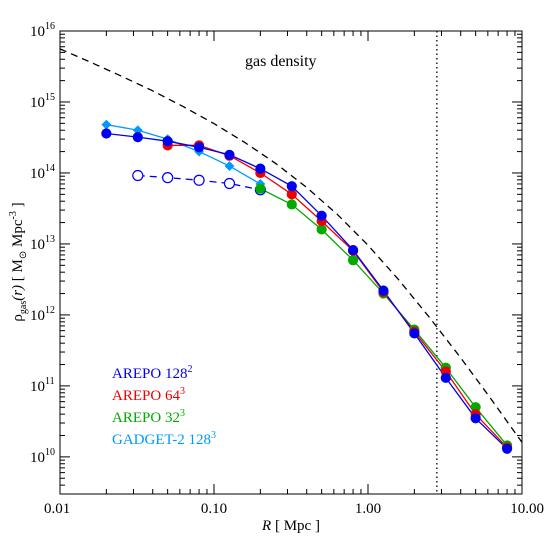 The height and width of the screenshot is (550, 550). What do you see at coordinates (57, 509) in the screenshot?
I see `x-tick-label: 0.01` at bounding box center [57, 509].